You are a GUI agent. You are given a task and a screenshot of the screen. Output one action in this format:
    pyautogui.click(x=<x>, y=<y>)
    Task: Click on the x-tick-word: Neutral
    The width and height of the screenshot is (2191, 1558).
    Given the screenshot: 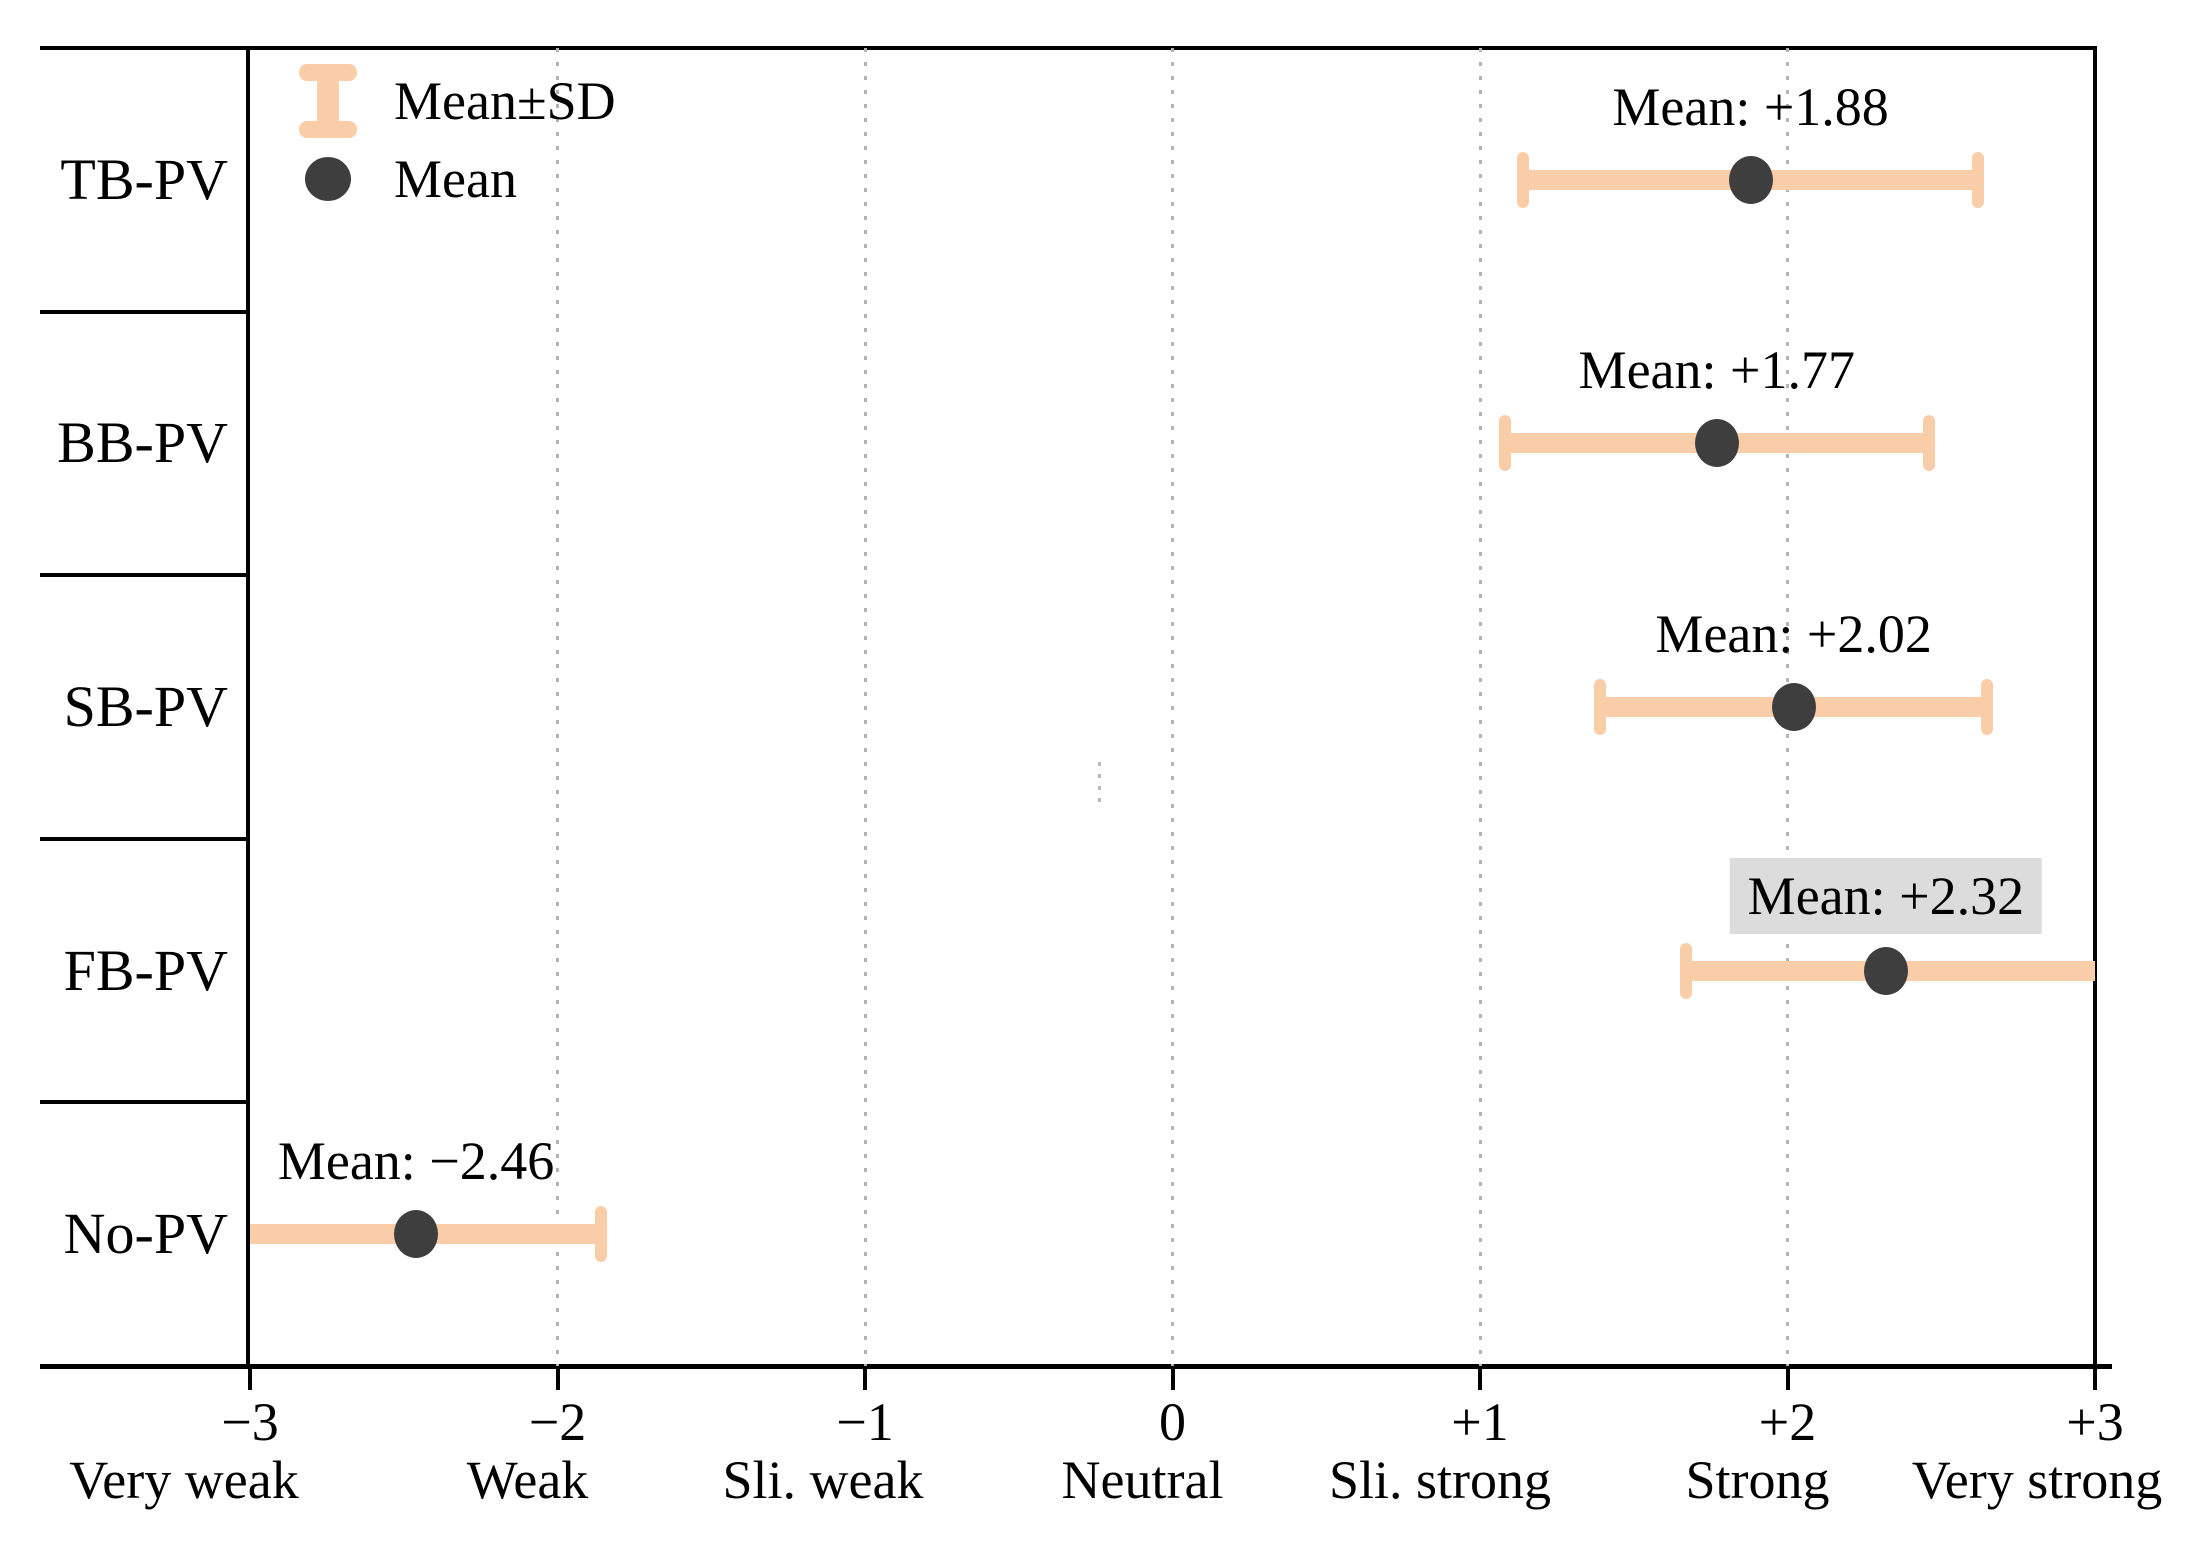 What is the action you would take?
    pyautogui.click(x=1142, y=1480)
    